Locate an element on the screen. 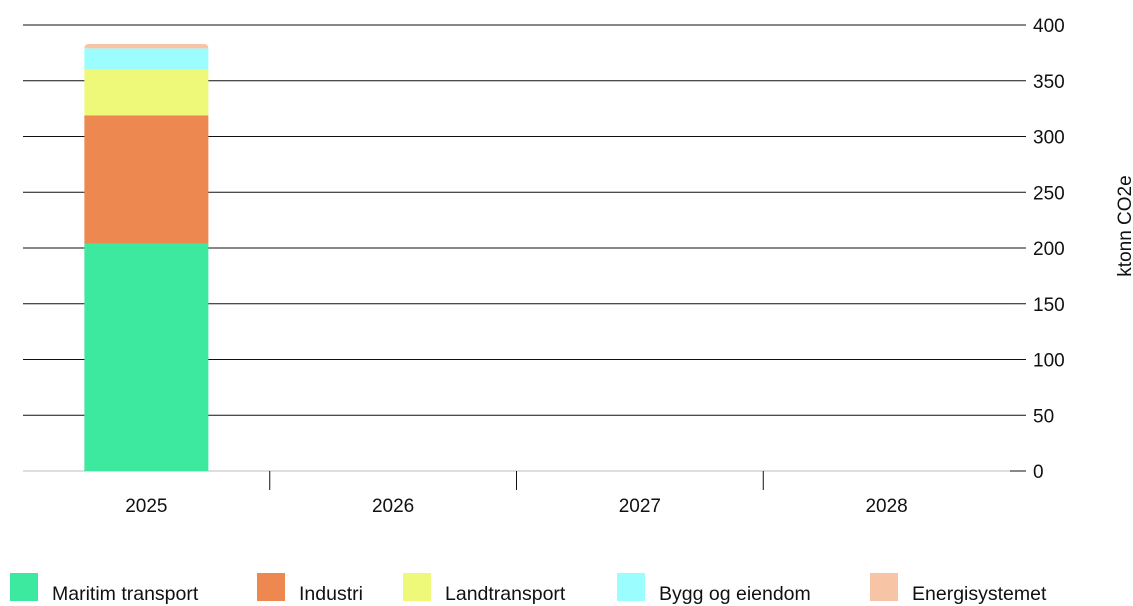 The image size is (1133, 606). y-tick-label: 100 is located at coordinates (1049, 361).